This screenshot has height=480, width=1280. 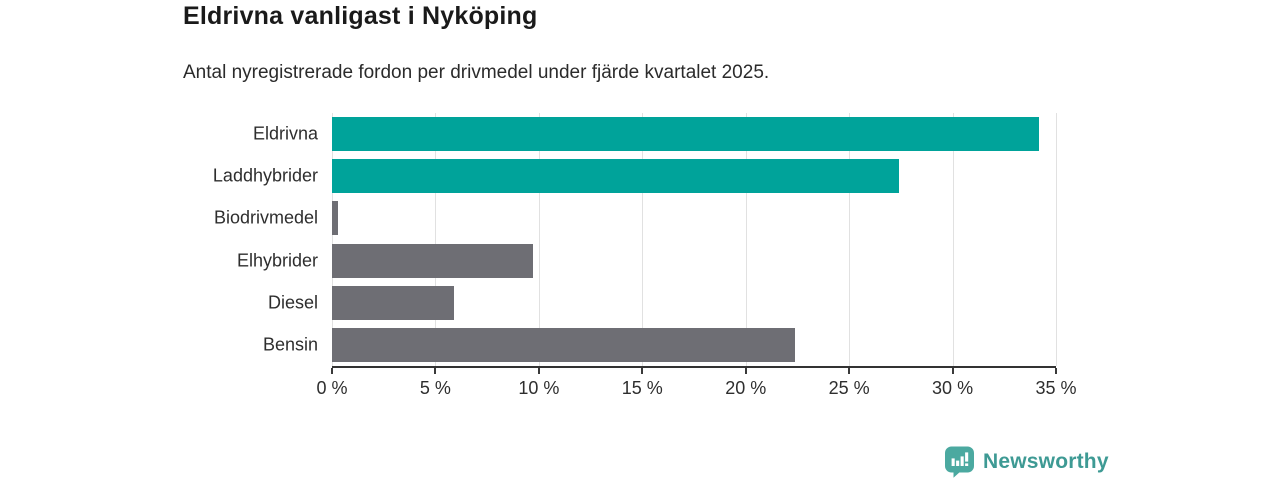 I want to click on category-label: Biodrivmedel, so click(x=265, y=217).